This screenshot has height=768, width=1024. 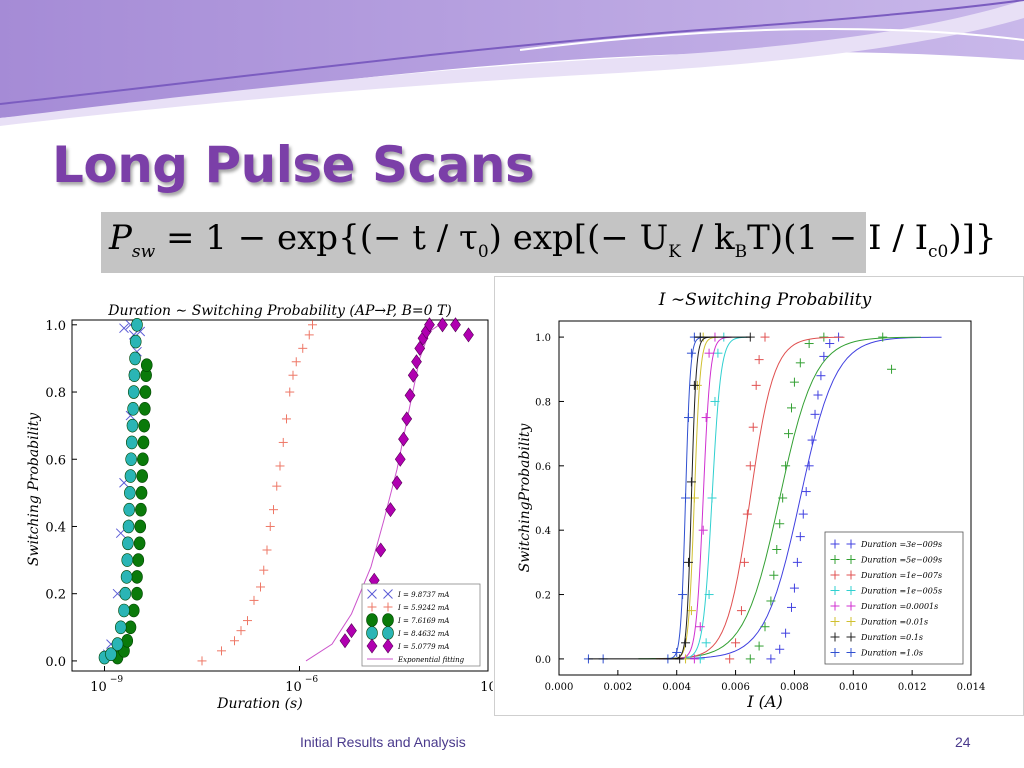 I want to click on marker-stroke, so click(x=388, y=594).